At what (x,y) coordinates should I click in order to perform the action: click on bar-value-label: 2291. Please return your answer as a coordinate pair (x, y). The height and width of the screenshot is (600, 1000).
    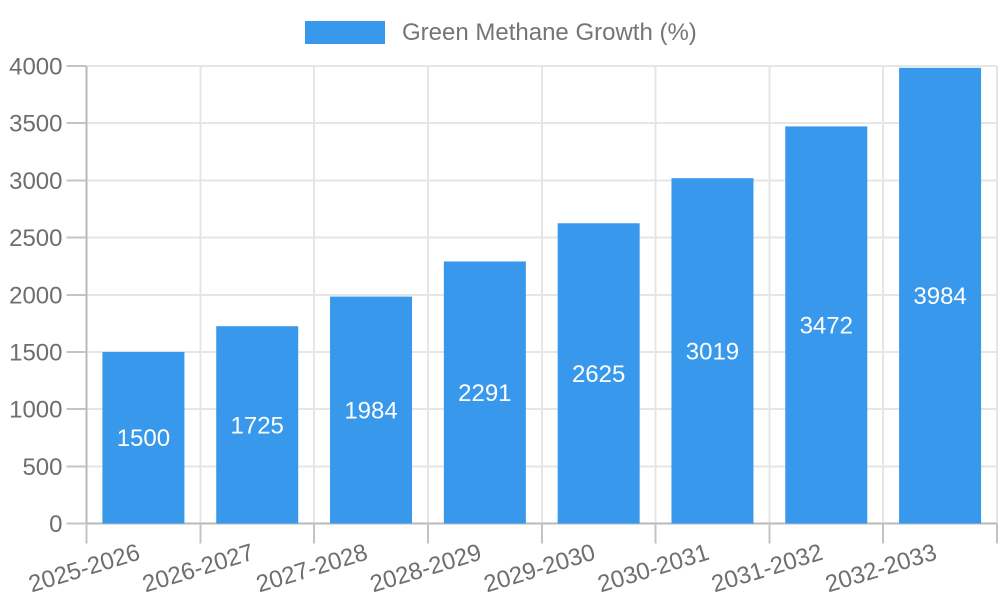
    Looking at the image, I should click on (484, 393).